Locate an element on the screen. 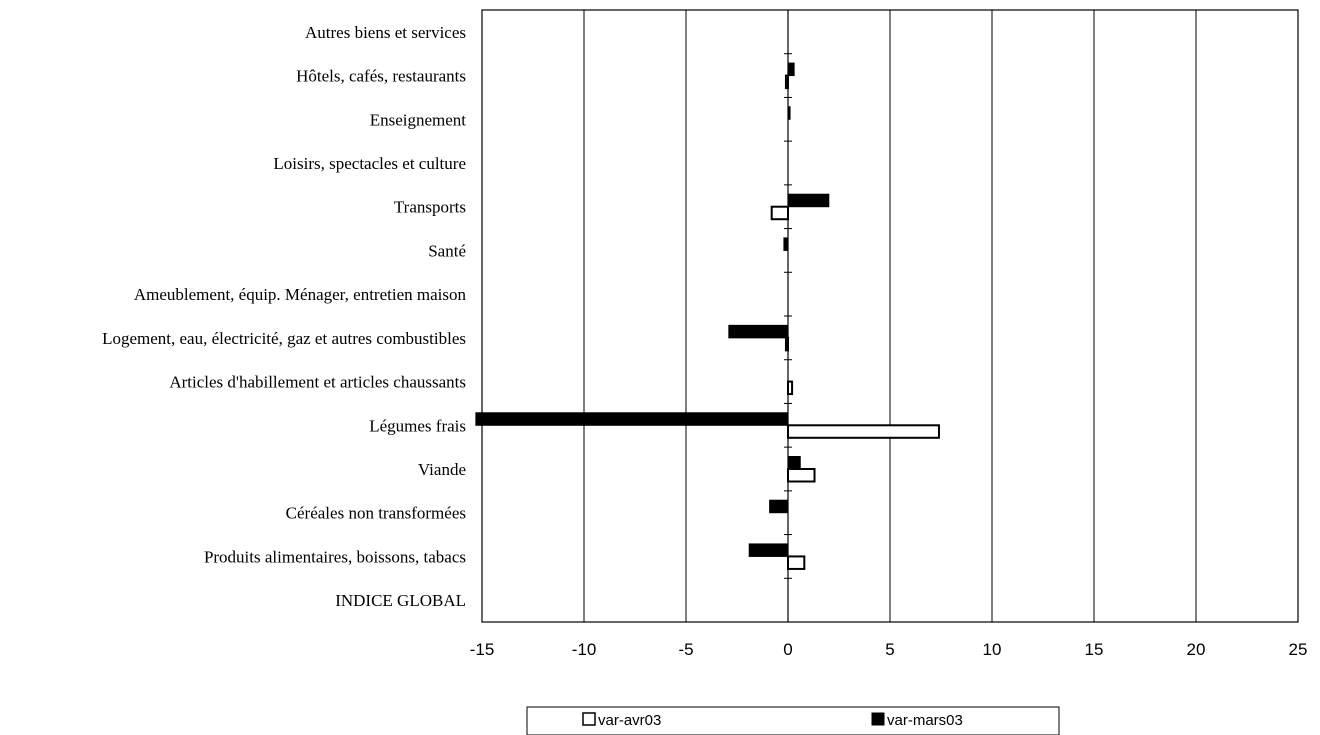 The height and width of the screenshot is (735, 1320). x-tick-label: 10 is located at coordinates (992, 649).